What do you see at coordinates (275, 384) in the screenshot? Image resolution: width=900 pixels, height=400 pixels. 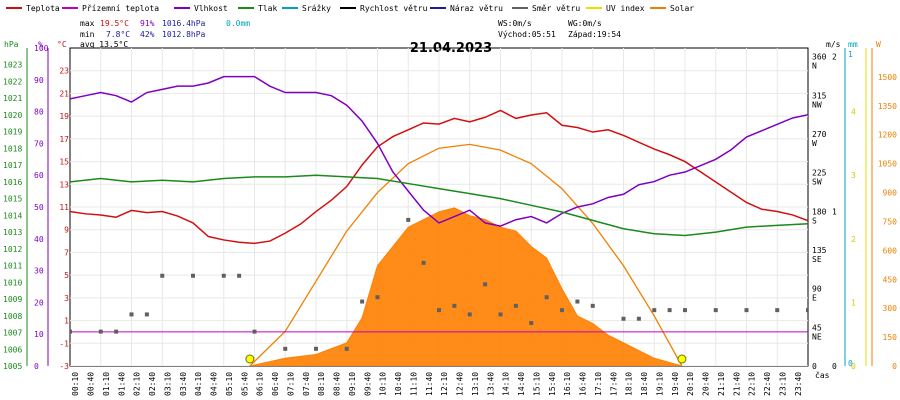 I see `x-tick-label: 06:40` at bounding box center [275, 384].